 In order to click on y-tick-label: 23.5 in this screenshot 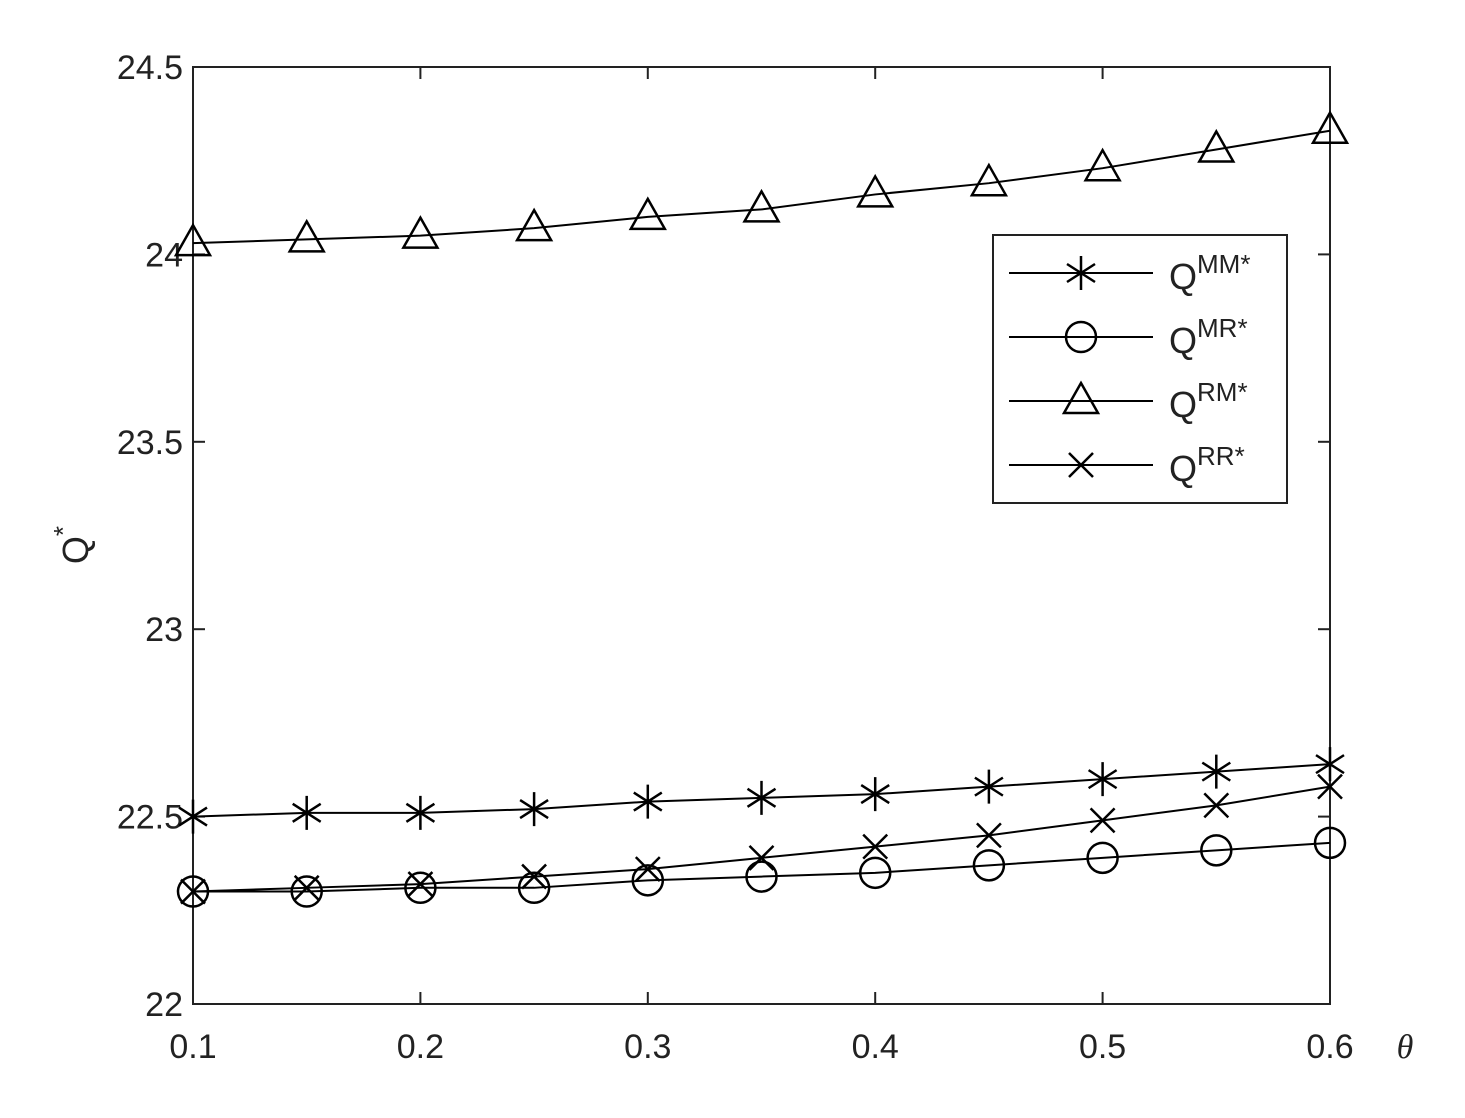, I will do `click(150, 443)`.